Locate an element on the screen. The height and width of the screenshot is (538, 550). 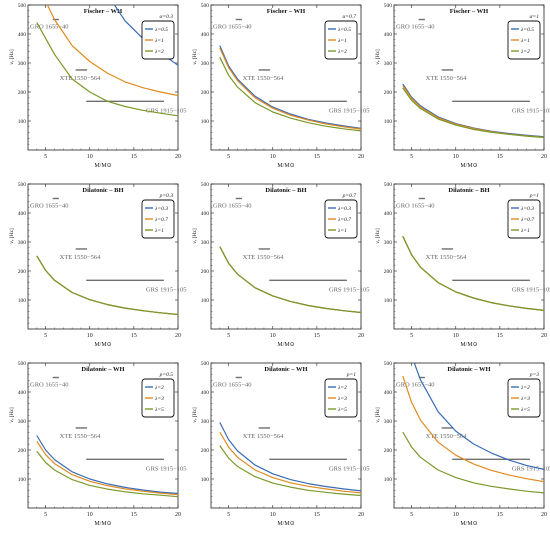
parameter-label: α=0.3 is located at coordinates (167, 17).